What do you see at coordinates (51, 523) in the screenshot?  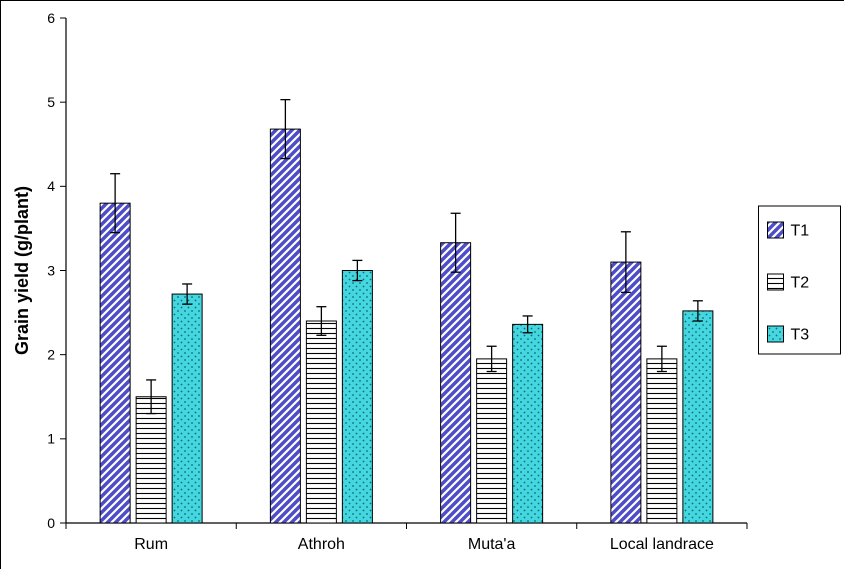 I see `y-tick-label: 0` at bounding box center [51, 523].